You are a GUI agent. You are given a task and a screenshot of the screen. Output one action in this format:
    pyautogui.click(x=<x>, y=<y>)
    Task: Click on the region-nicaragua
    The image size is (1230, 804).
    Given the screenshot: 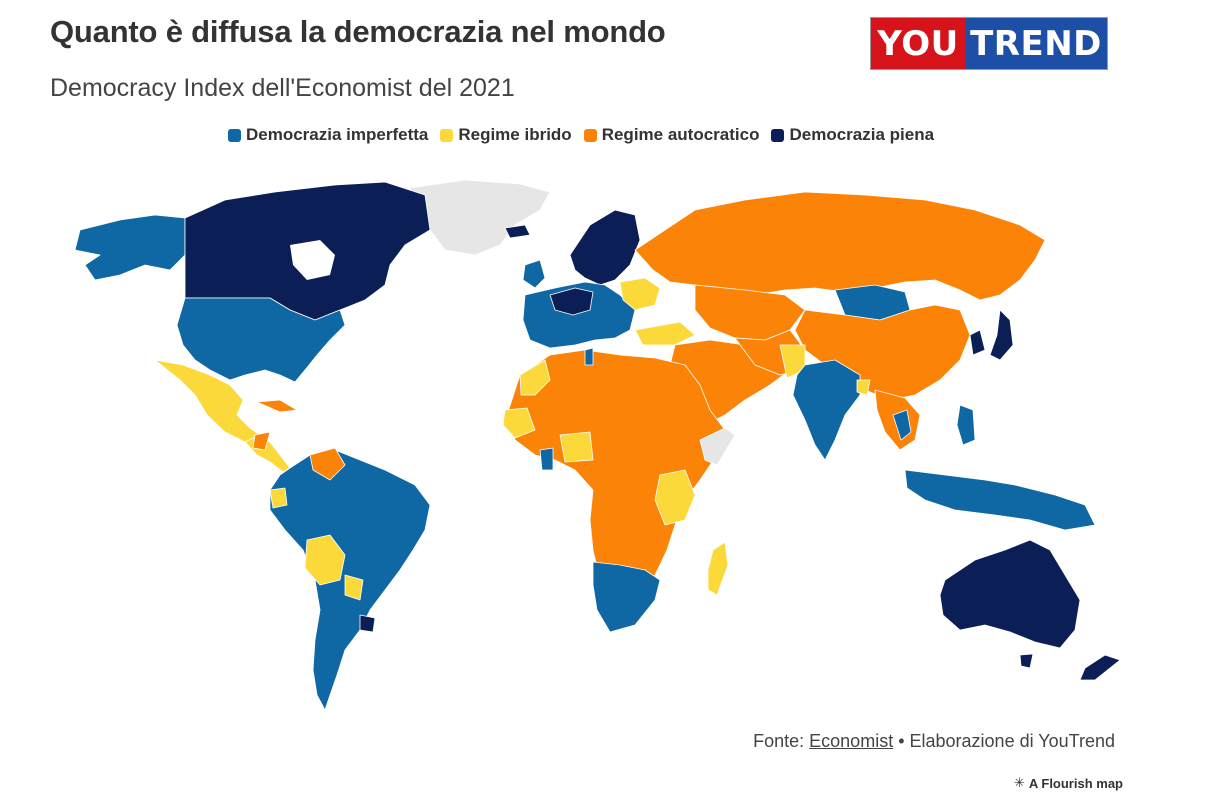 What is the action you would take?
    pyautogui.click(x=261, y=441)
    